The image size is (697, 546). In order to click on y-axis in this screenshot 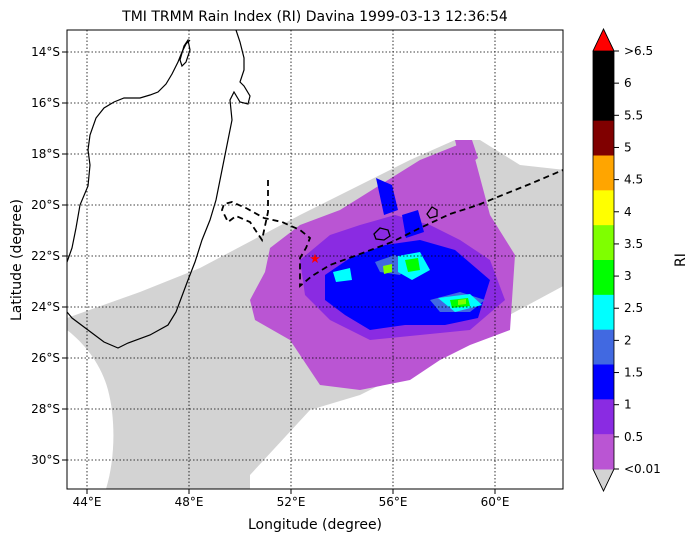, I will do `click(64, 256)`.